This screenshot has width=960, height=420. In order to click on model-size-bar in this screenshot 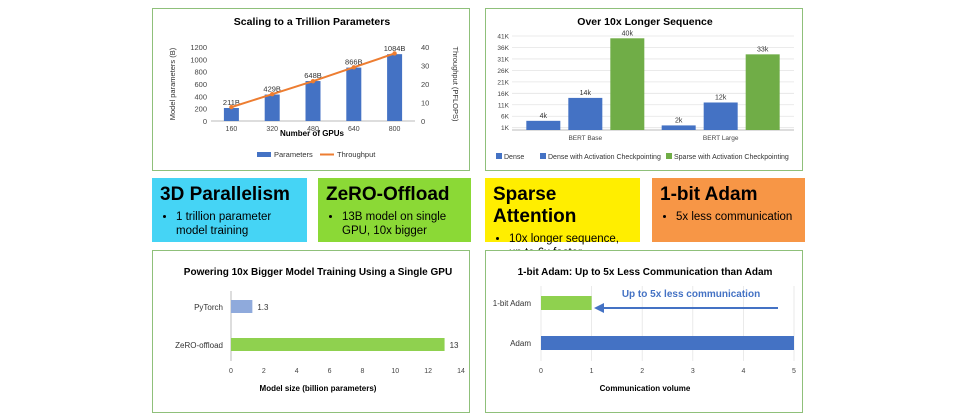, I will do `click(242, 306)`.